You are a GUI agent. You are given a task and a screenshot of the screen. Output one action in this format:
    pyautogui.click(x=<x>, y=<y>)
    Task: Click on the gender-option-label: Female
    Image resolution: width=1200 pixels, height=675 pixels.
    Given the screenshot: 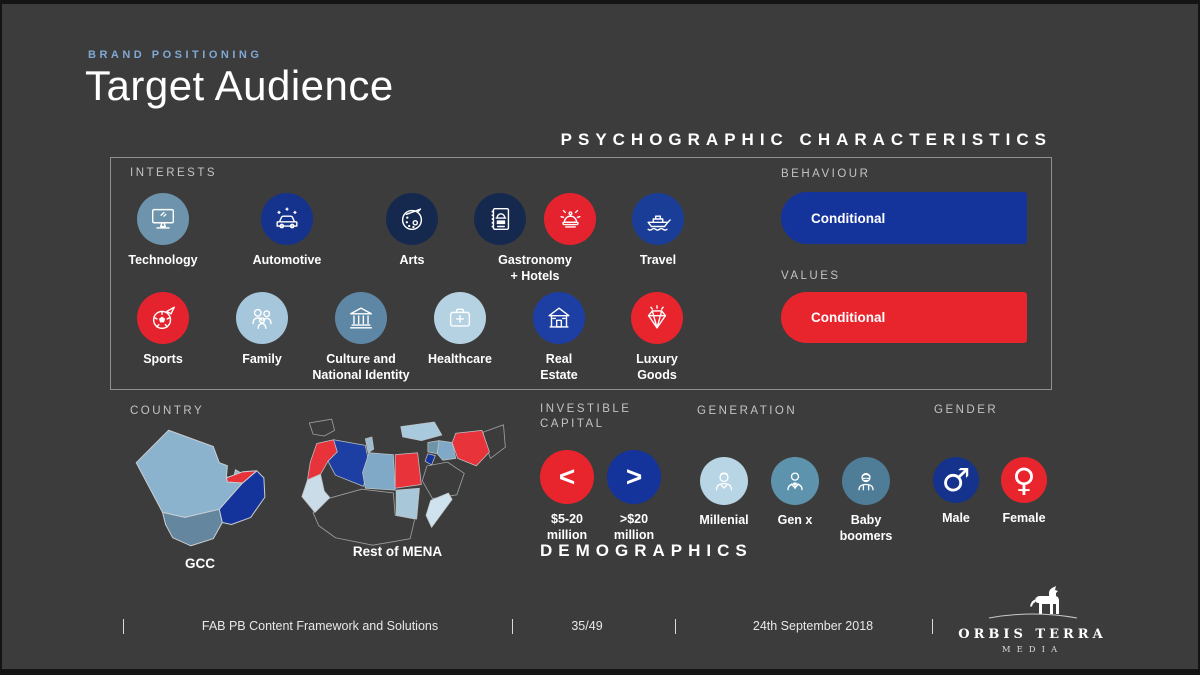 What is the action you would take?
    pyautogui.click(x=1024, y=518)
    